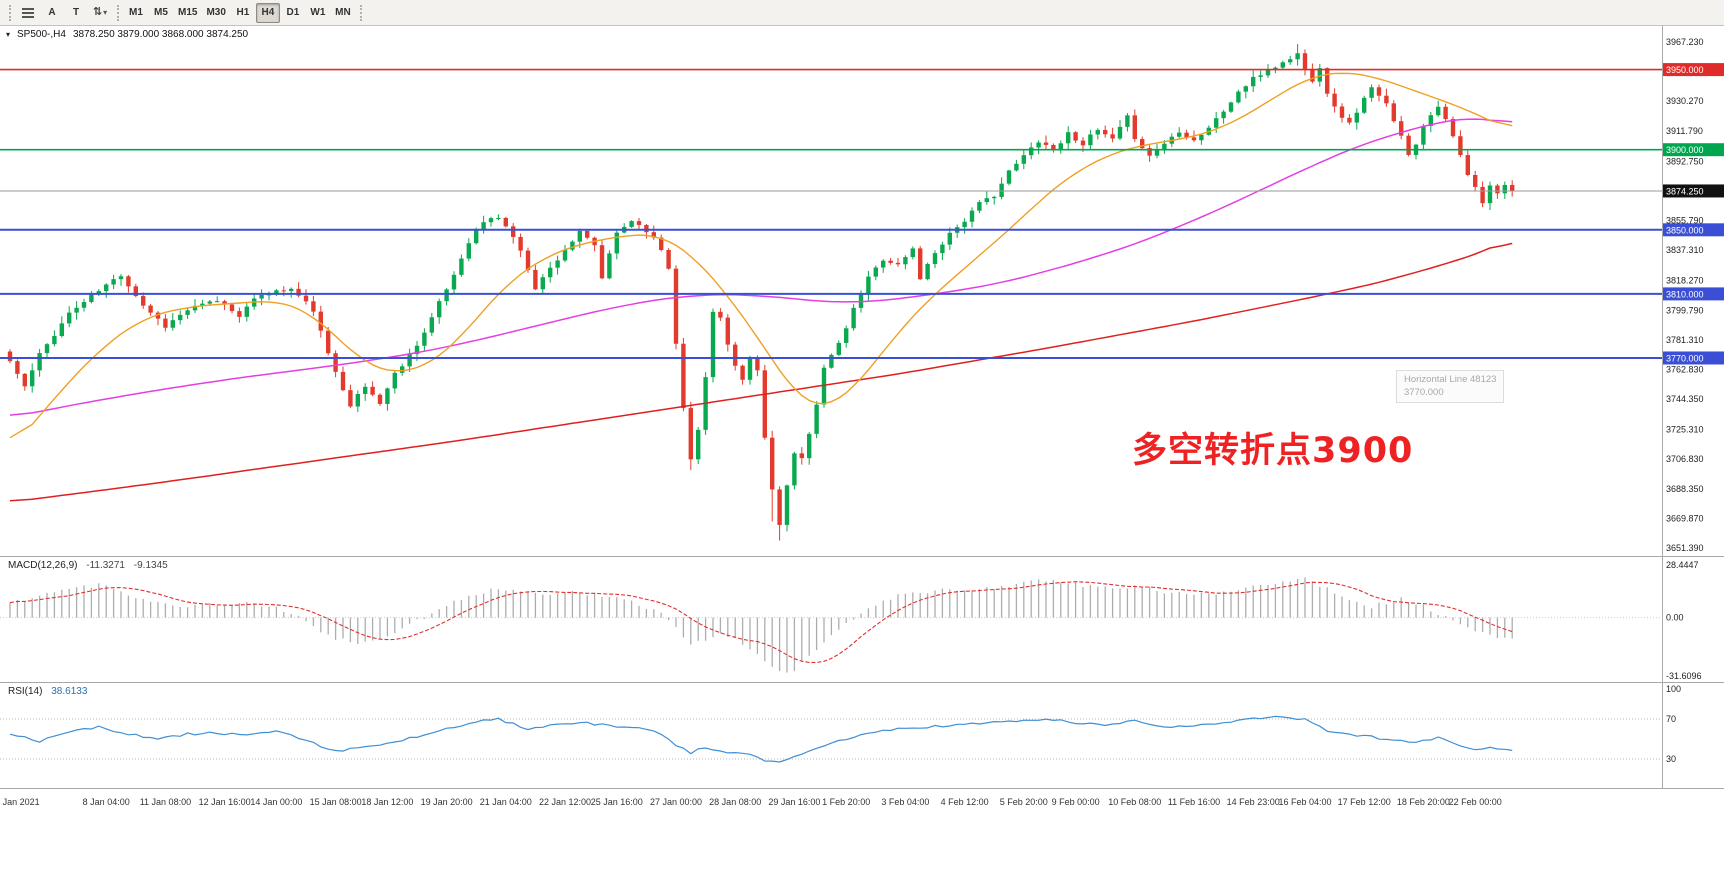 Image resolution: width=1724 pixels, height=894 pixels. I want to click on svg-text: 3 Feb 04:00, so click(905, 802).